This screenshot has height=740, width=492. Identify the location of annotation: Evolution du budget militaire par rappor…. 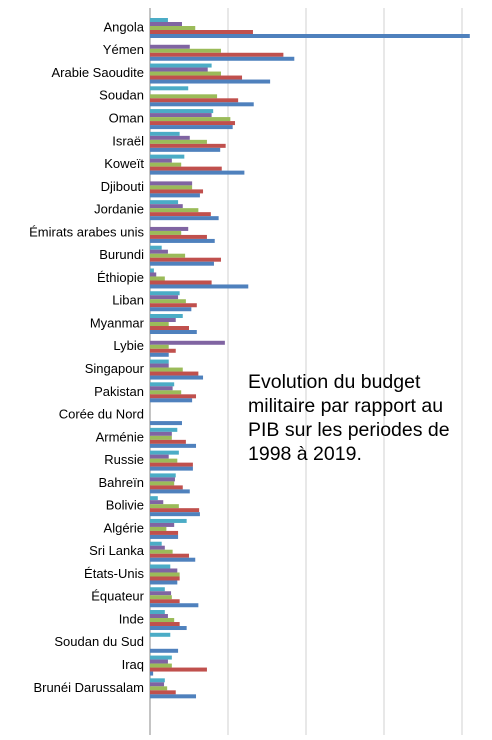
(349, 418).